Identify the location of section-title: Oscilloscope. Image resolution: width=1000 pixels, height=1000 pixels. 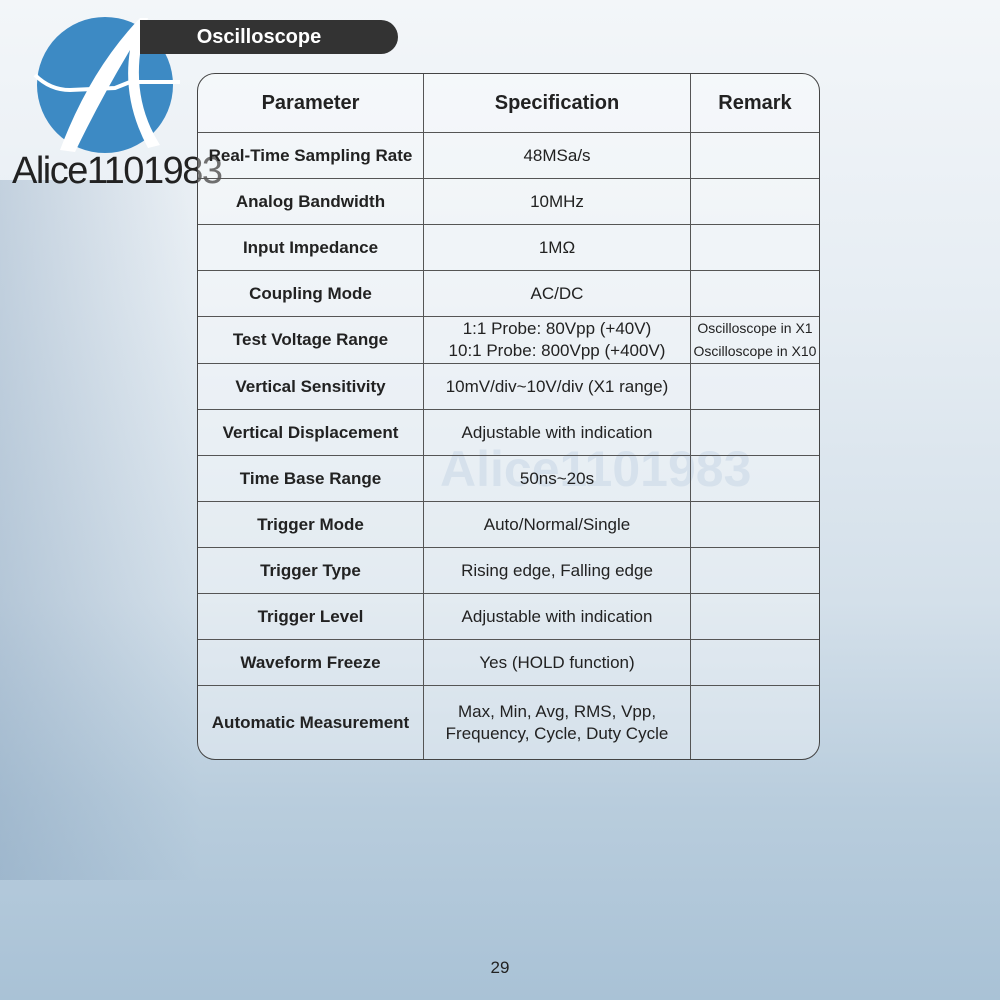
(269, 37).